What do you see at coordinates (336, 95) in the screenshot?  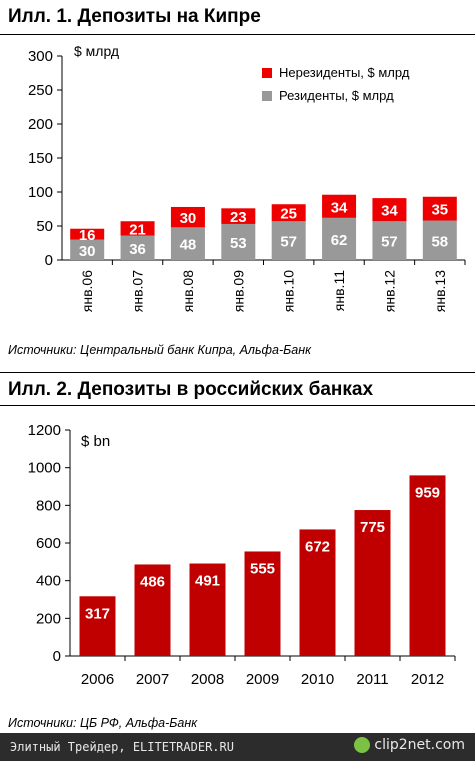 I see `legend-label-residents: Резиденты, $ млрд` at bounding box center [336, 95].